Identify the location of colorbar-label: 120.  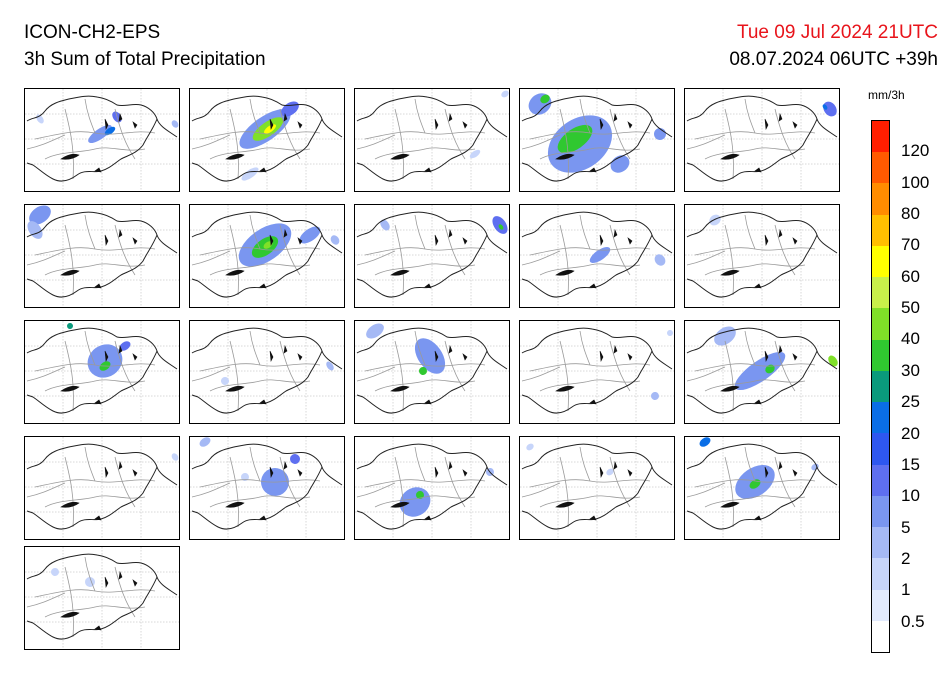
(915, 151).